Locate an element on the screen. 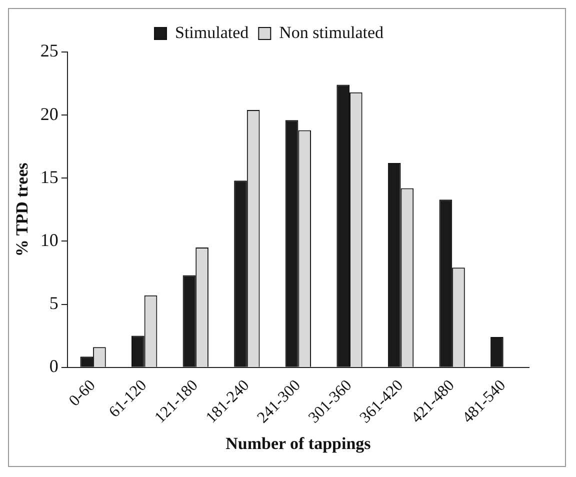 Image resolution: width=576 pixels, height=477 pixels. y-tick-label: 5 is located at coordinates (53, 302).